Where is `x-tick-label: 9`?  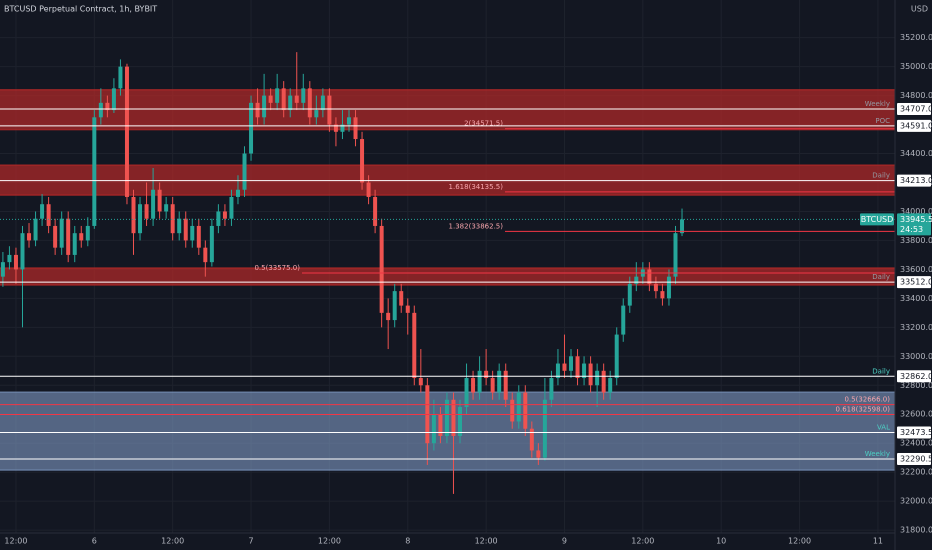
x-tick-label: 9 is located at coordinates (564, 541).